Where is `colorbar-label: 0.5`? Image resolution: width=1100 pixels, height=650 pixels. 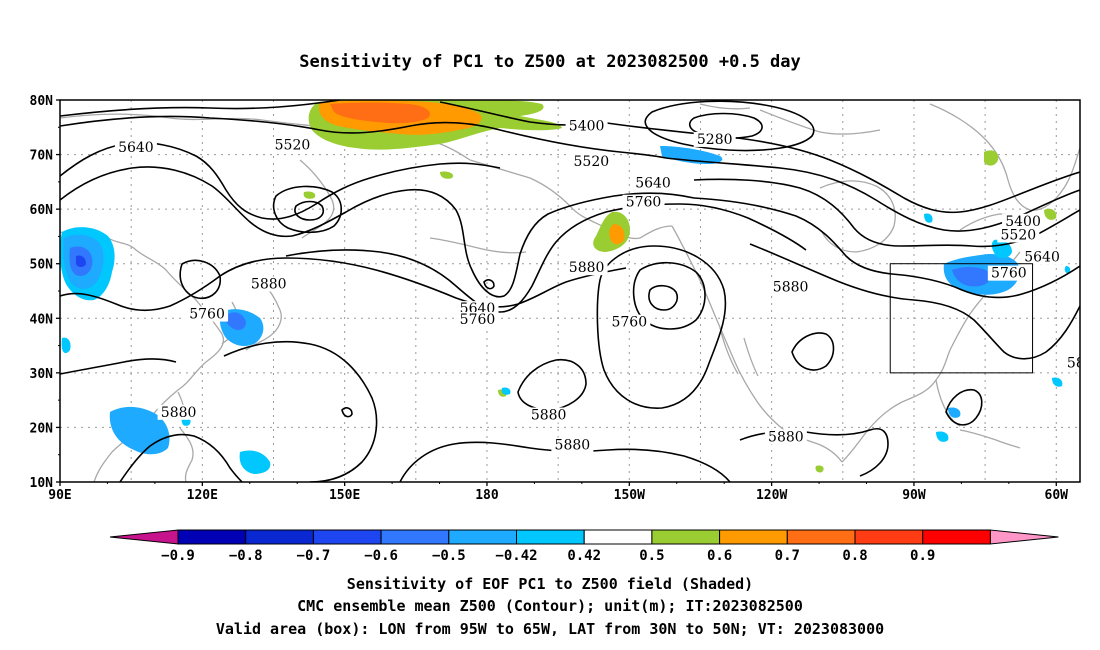
colorbar-label: 0.5 is located at coordinates (651, 556).